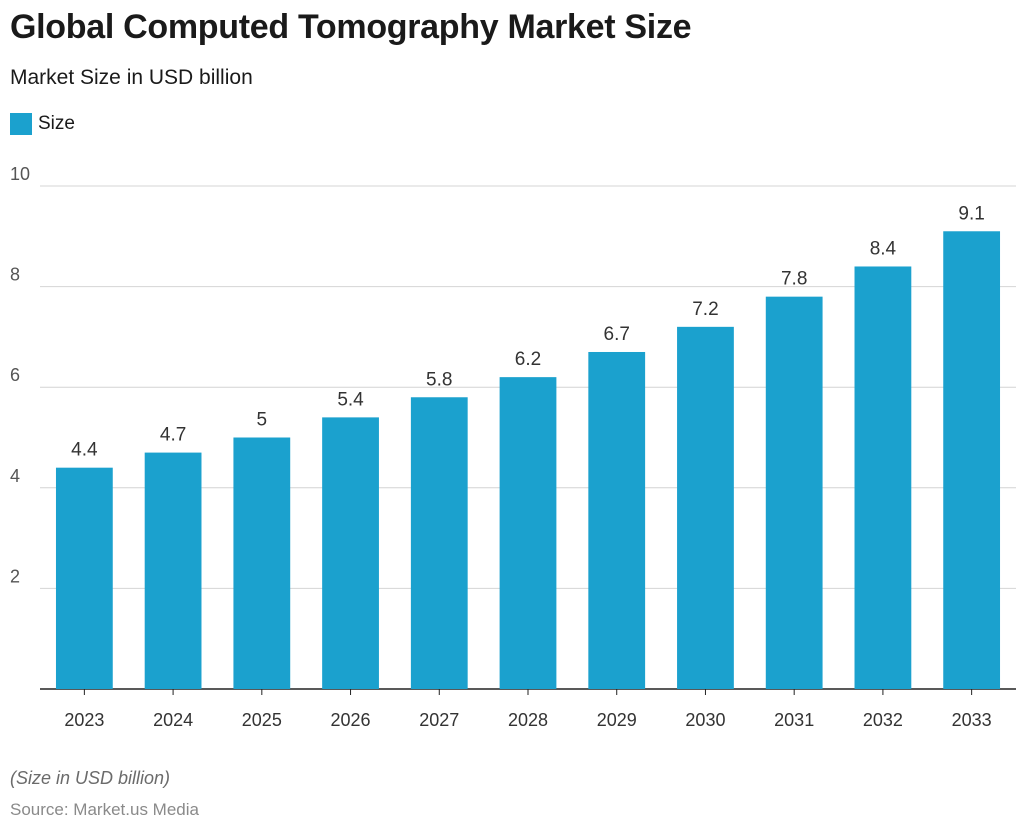  Describe the element at coordinates (15, 476) in the screenshot. I see `y-tick-label: 4` at that location.